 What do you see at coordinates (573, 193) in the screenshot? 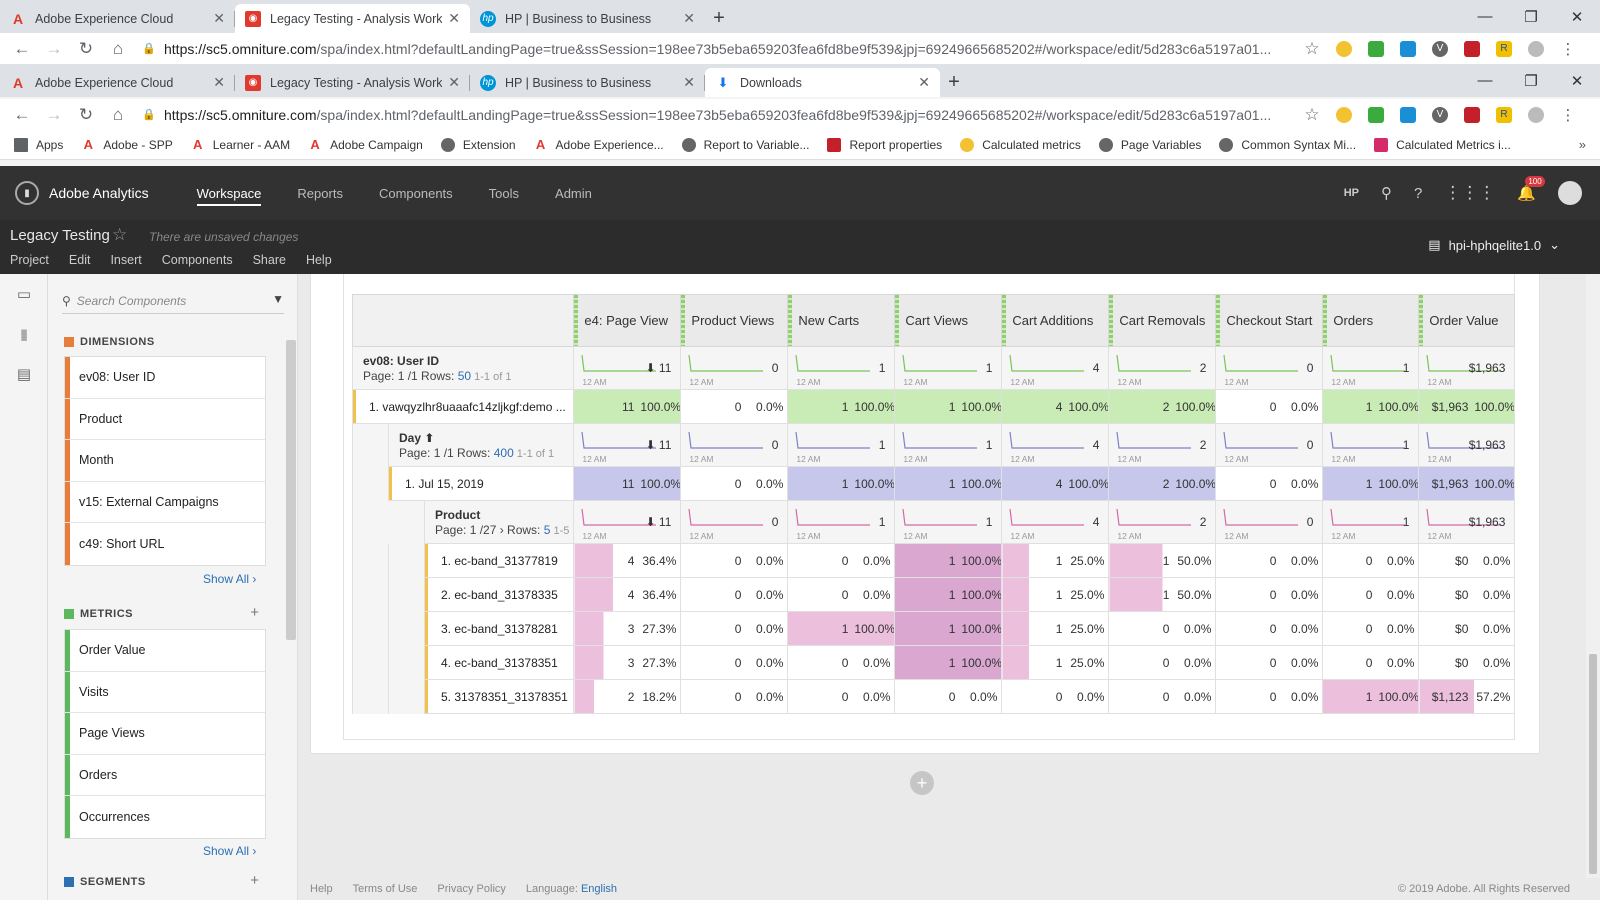
I see `nav-admin: Admin` at bounding box center [573, 193].